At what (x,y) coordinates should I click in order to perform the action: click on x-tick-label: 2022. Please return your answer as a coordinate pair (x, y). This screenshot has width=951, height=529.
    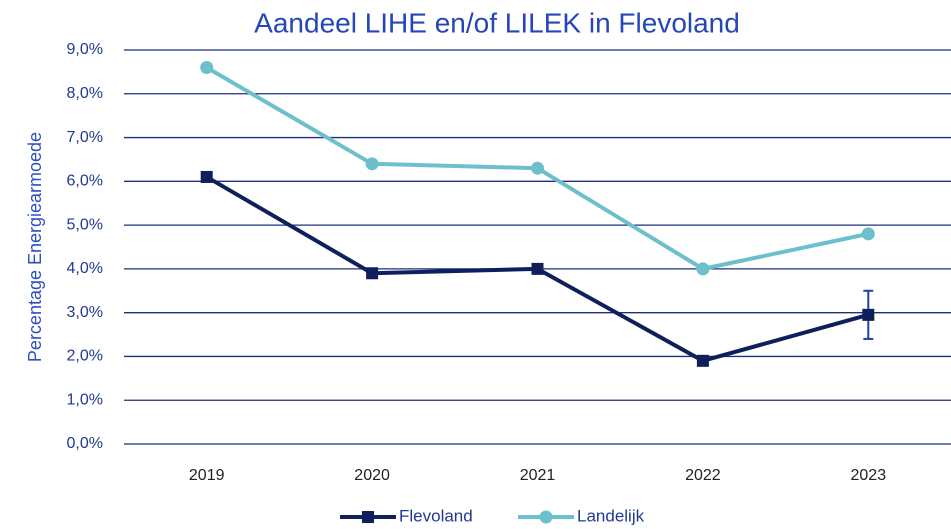
    Looking at the image, I should click on (703, 475).